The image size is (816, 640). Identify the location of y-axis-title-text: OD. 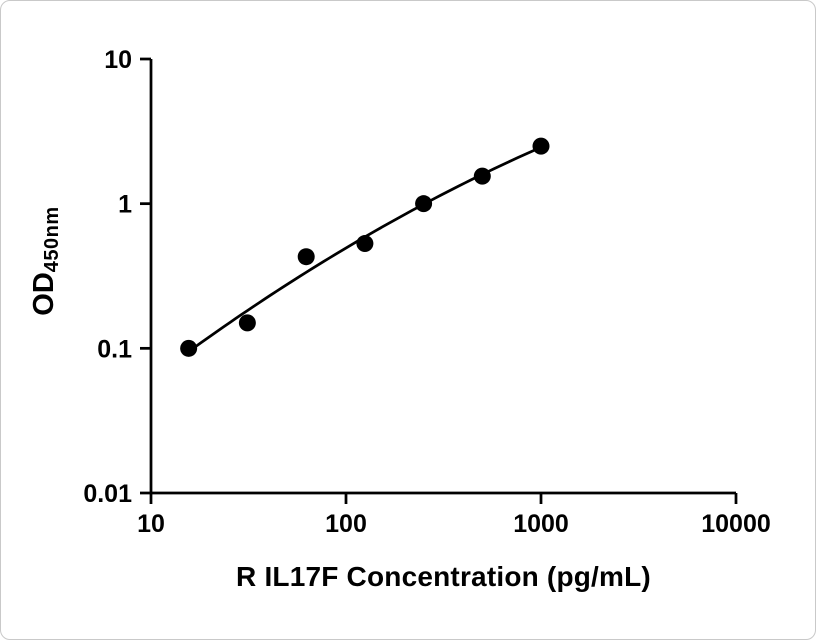
(44, 294).